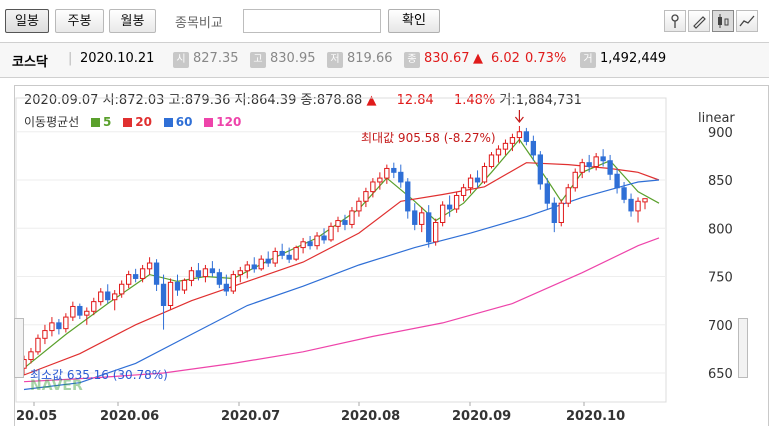 Image resolution: width=769 pixels, height=426 pixels. I want to click on ohlc-date: 2020.09.07, so click(61, 100).